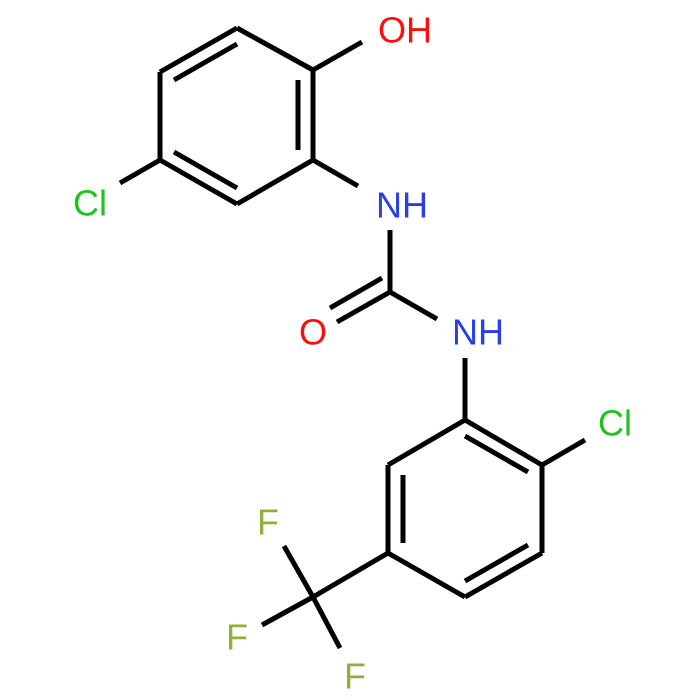  I want to click on atom-label: OH, so click(405, 30).